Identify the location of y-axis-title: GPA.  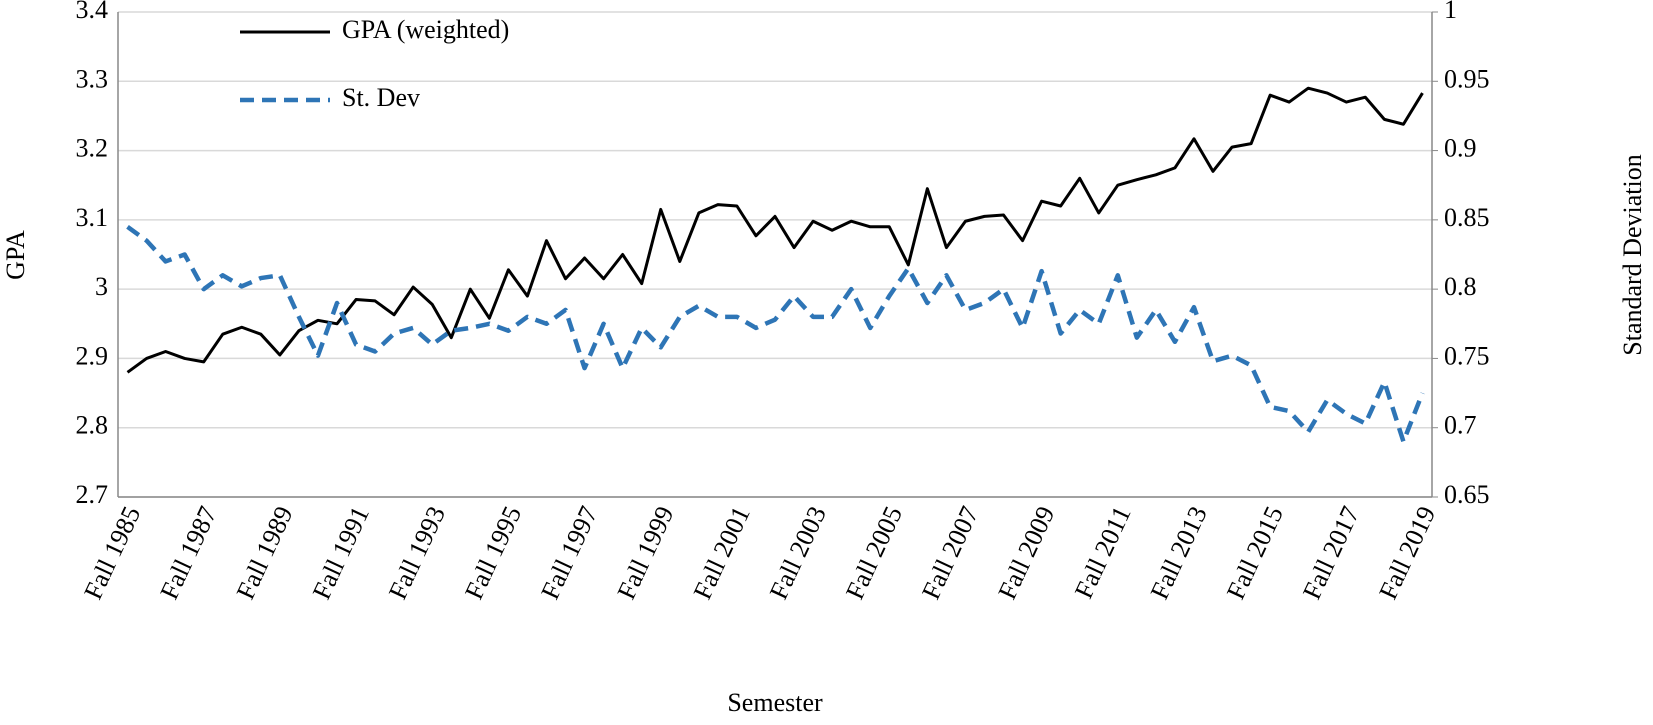
(15, 255).